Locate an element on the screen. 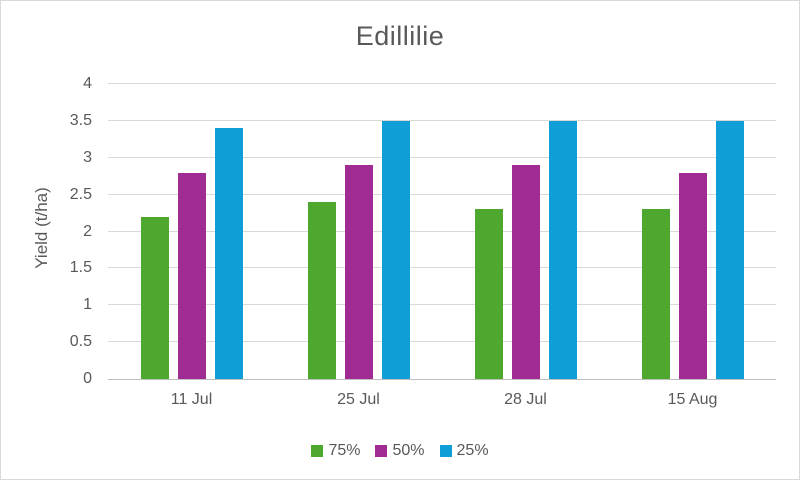 This screenshot has width=800, height=480. legend: 75% 50% 25% is located at coordinates (400, 451).